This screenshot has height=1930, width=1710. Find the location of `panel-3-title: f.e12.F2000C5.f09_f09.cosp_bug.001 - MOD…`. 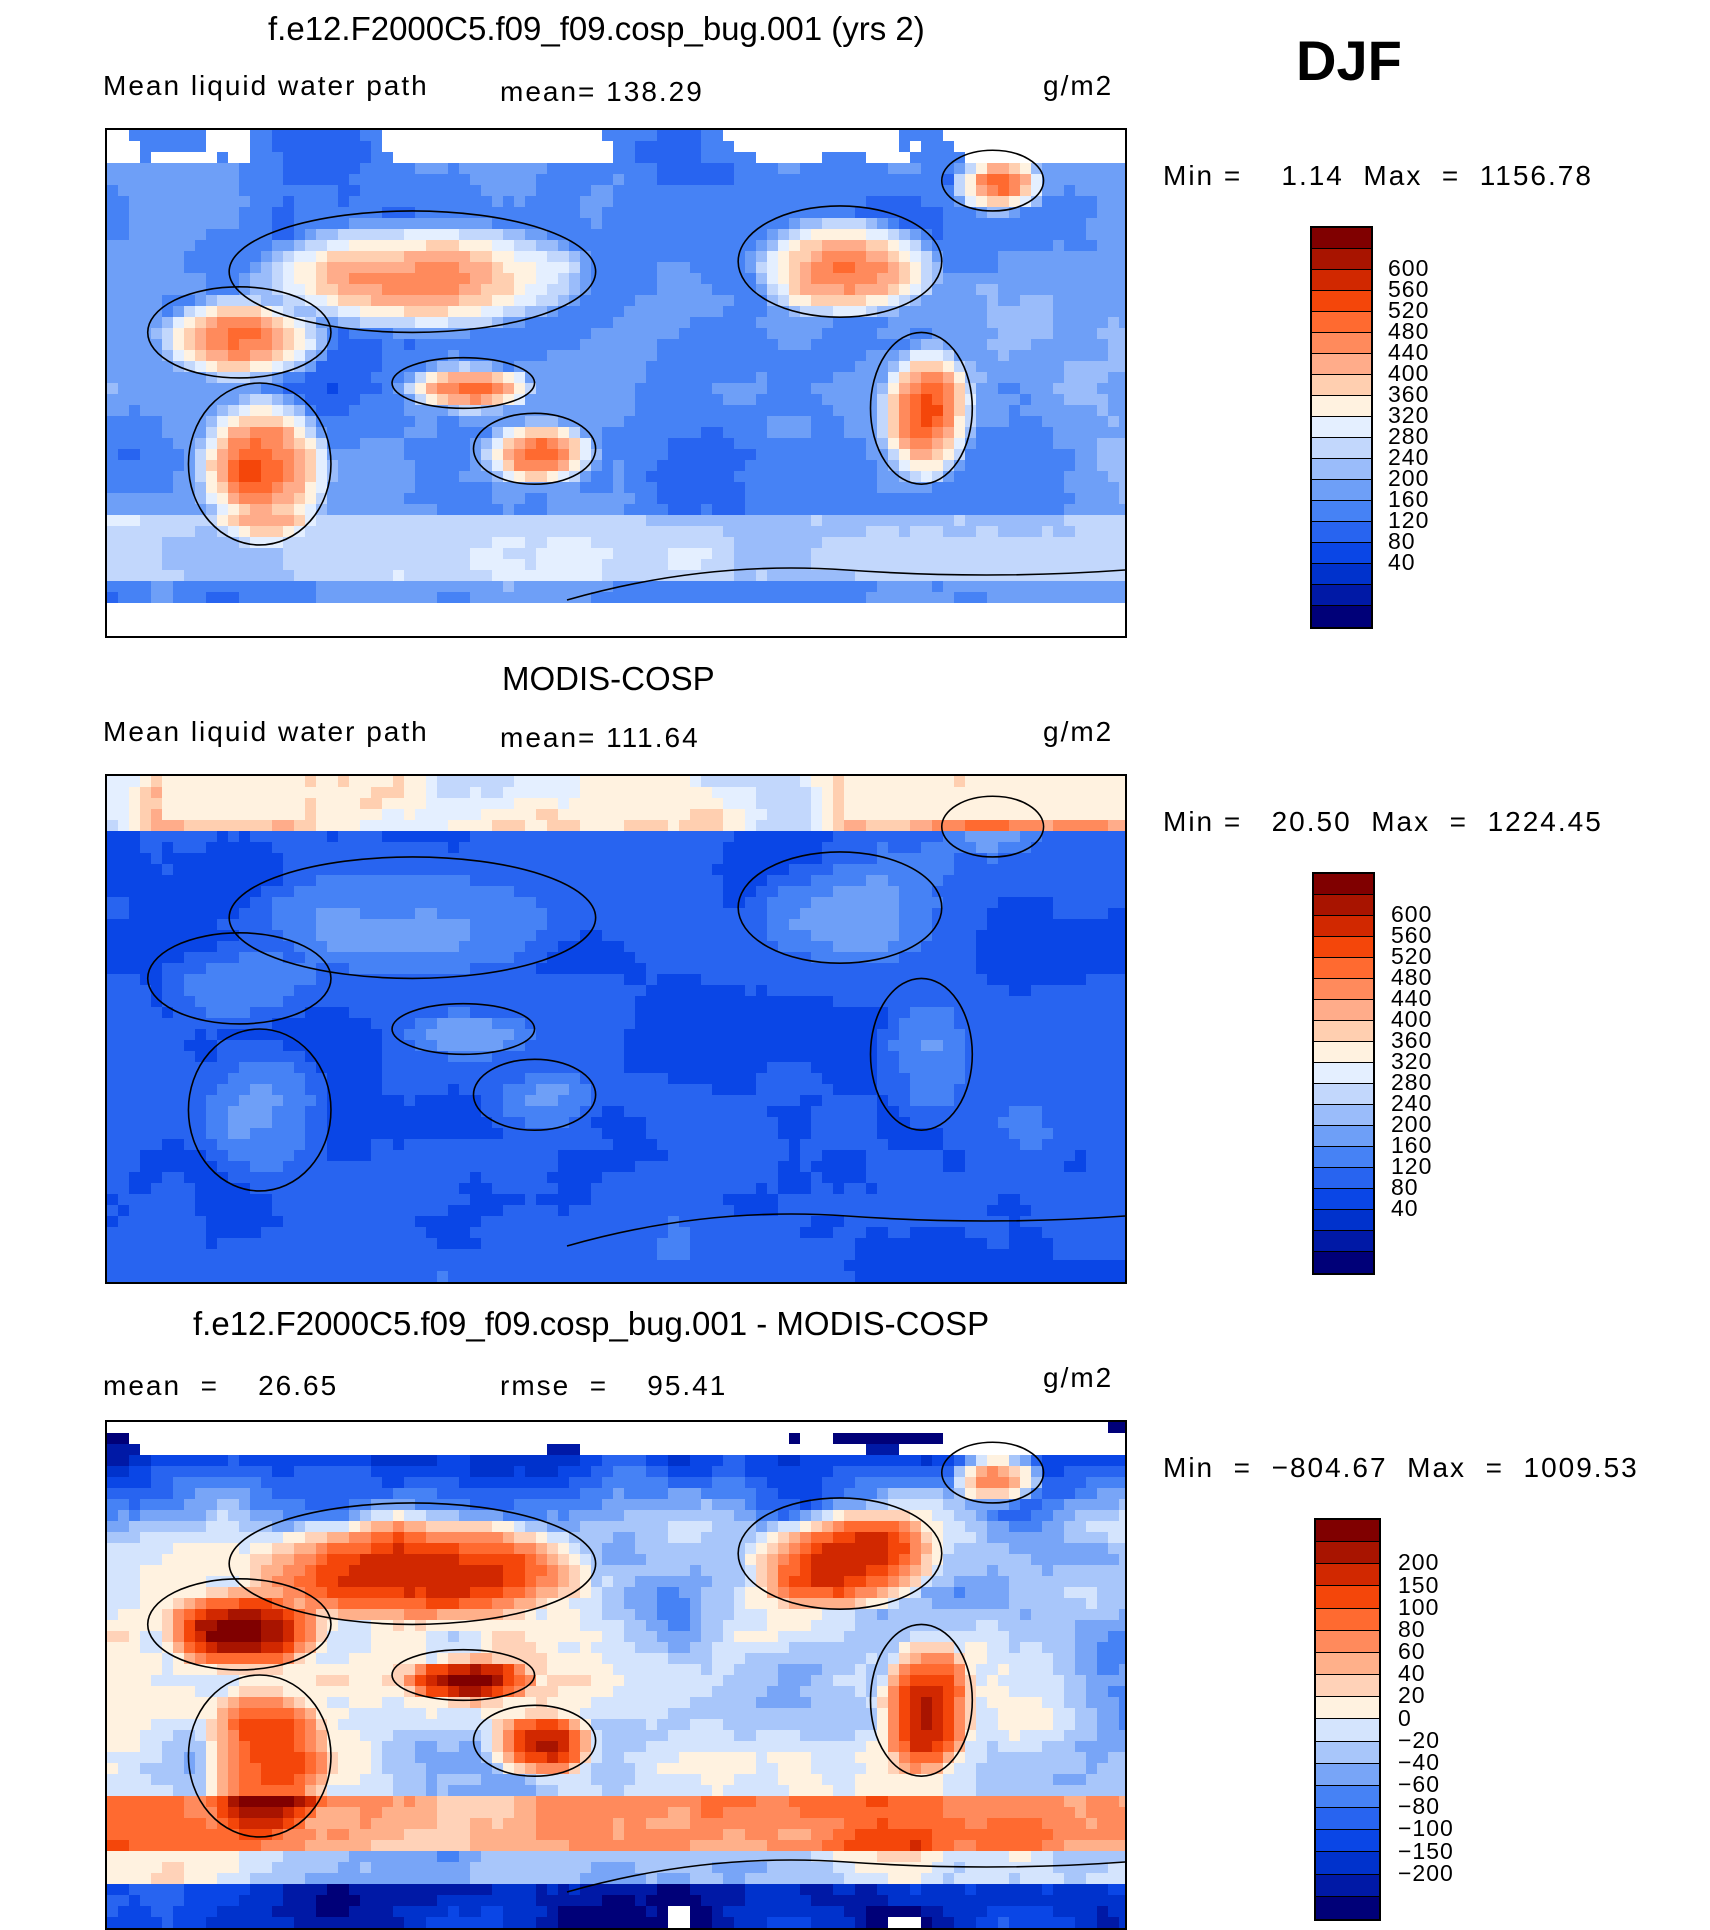

panel-3-title: f.e12.F2000C5.f09_f09.cosp_bug.001 - MOD… is located at coordinates (591, 1324).